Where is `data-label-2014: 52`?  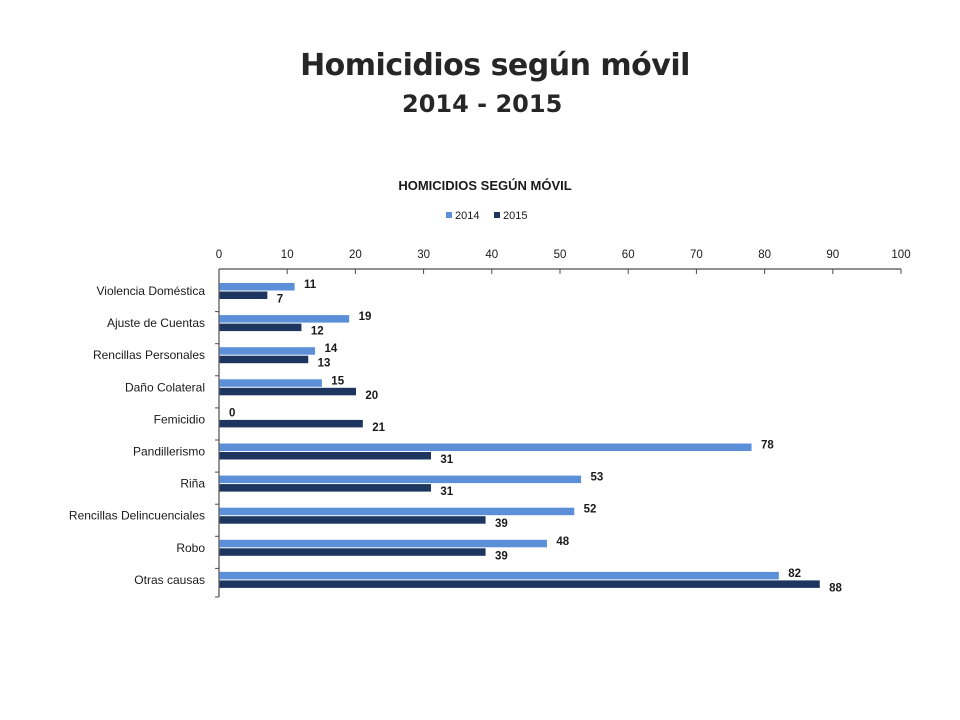 data-label-2014: 52 is located at coordinates (590, 510).